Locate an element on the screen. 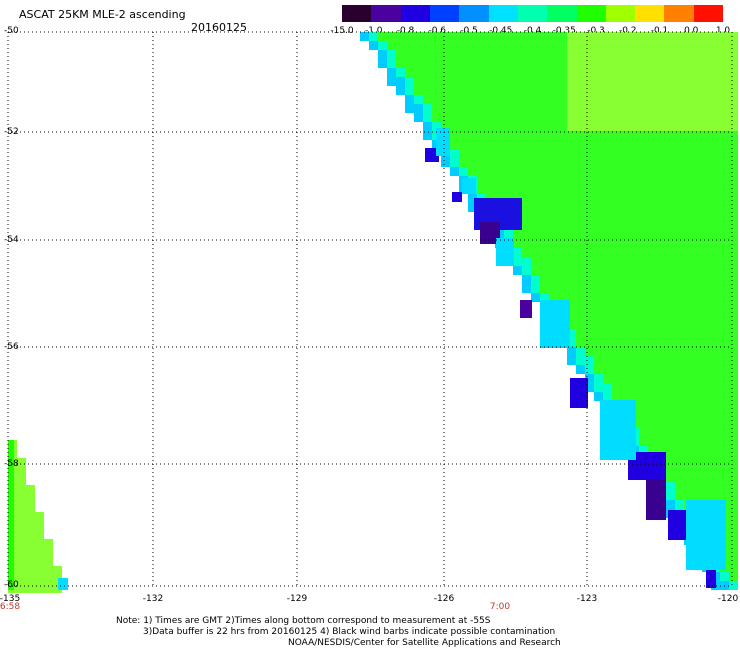  lat-label: -60 is located at coordinates (11, 585).